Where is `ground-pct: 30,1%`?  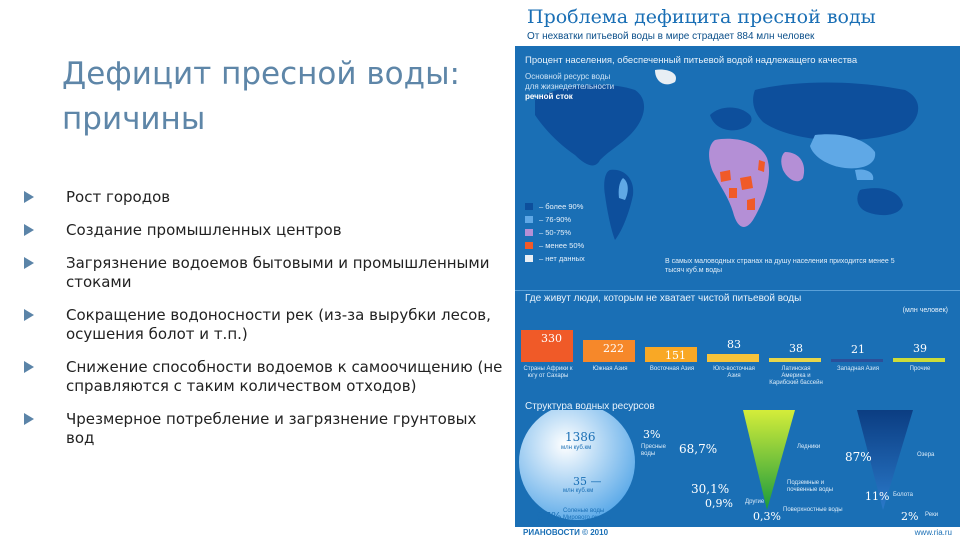 ground-pct: 30,1% is located at coordinates (710, 489).